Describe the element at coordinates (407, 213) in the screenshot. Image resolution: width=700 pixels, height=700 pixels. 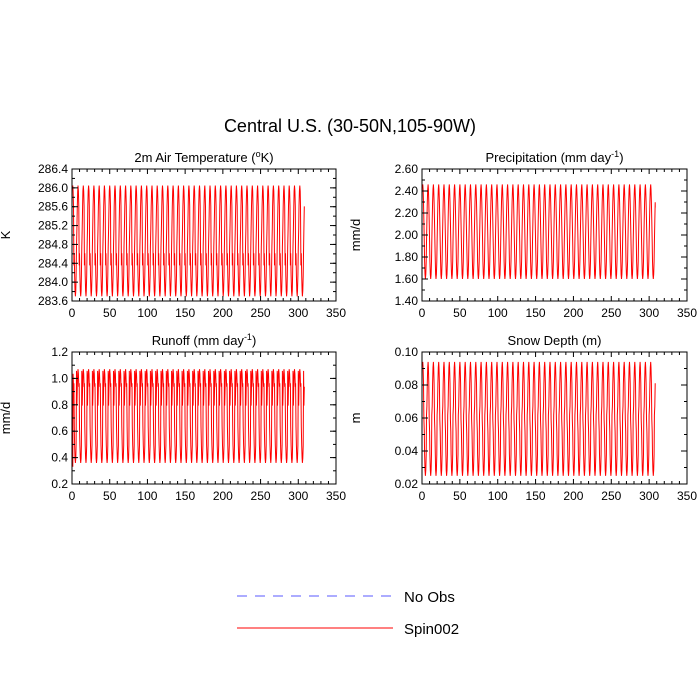
I see `y-tick-label: 2.20` at that location.